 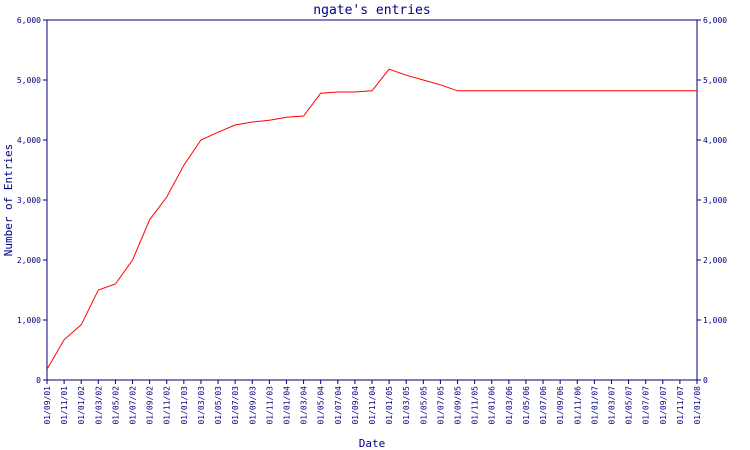 I want to click on x-tick-label: 01/11/07, so click(x=680, y=405).